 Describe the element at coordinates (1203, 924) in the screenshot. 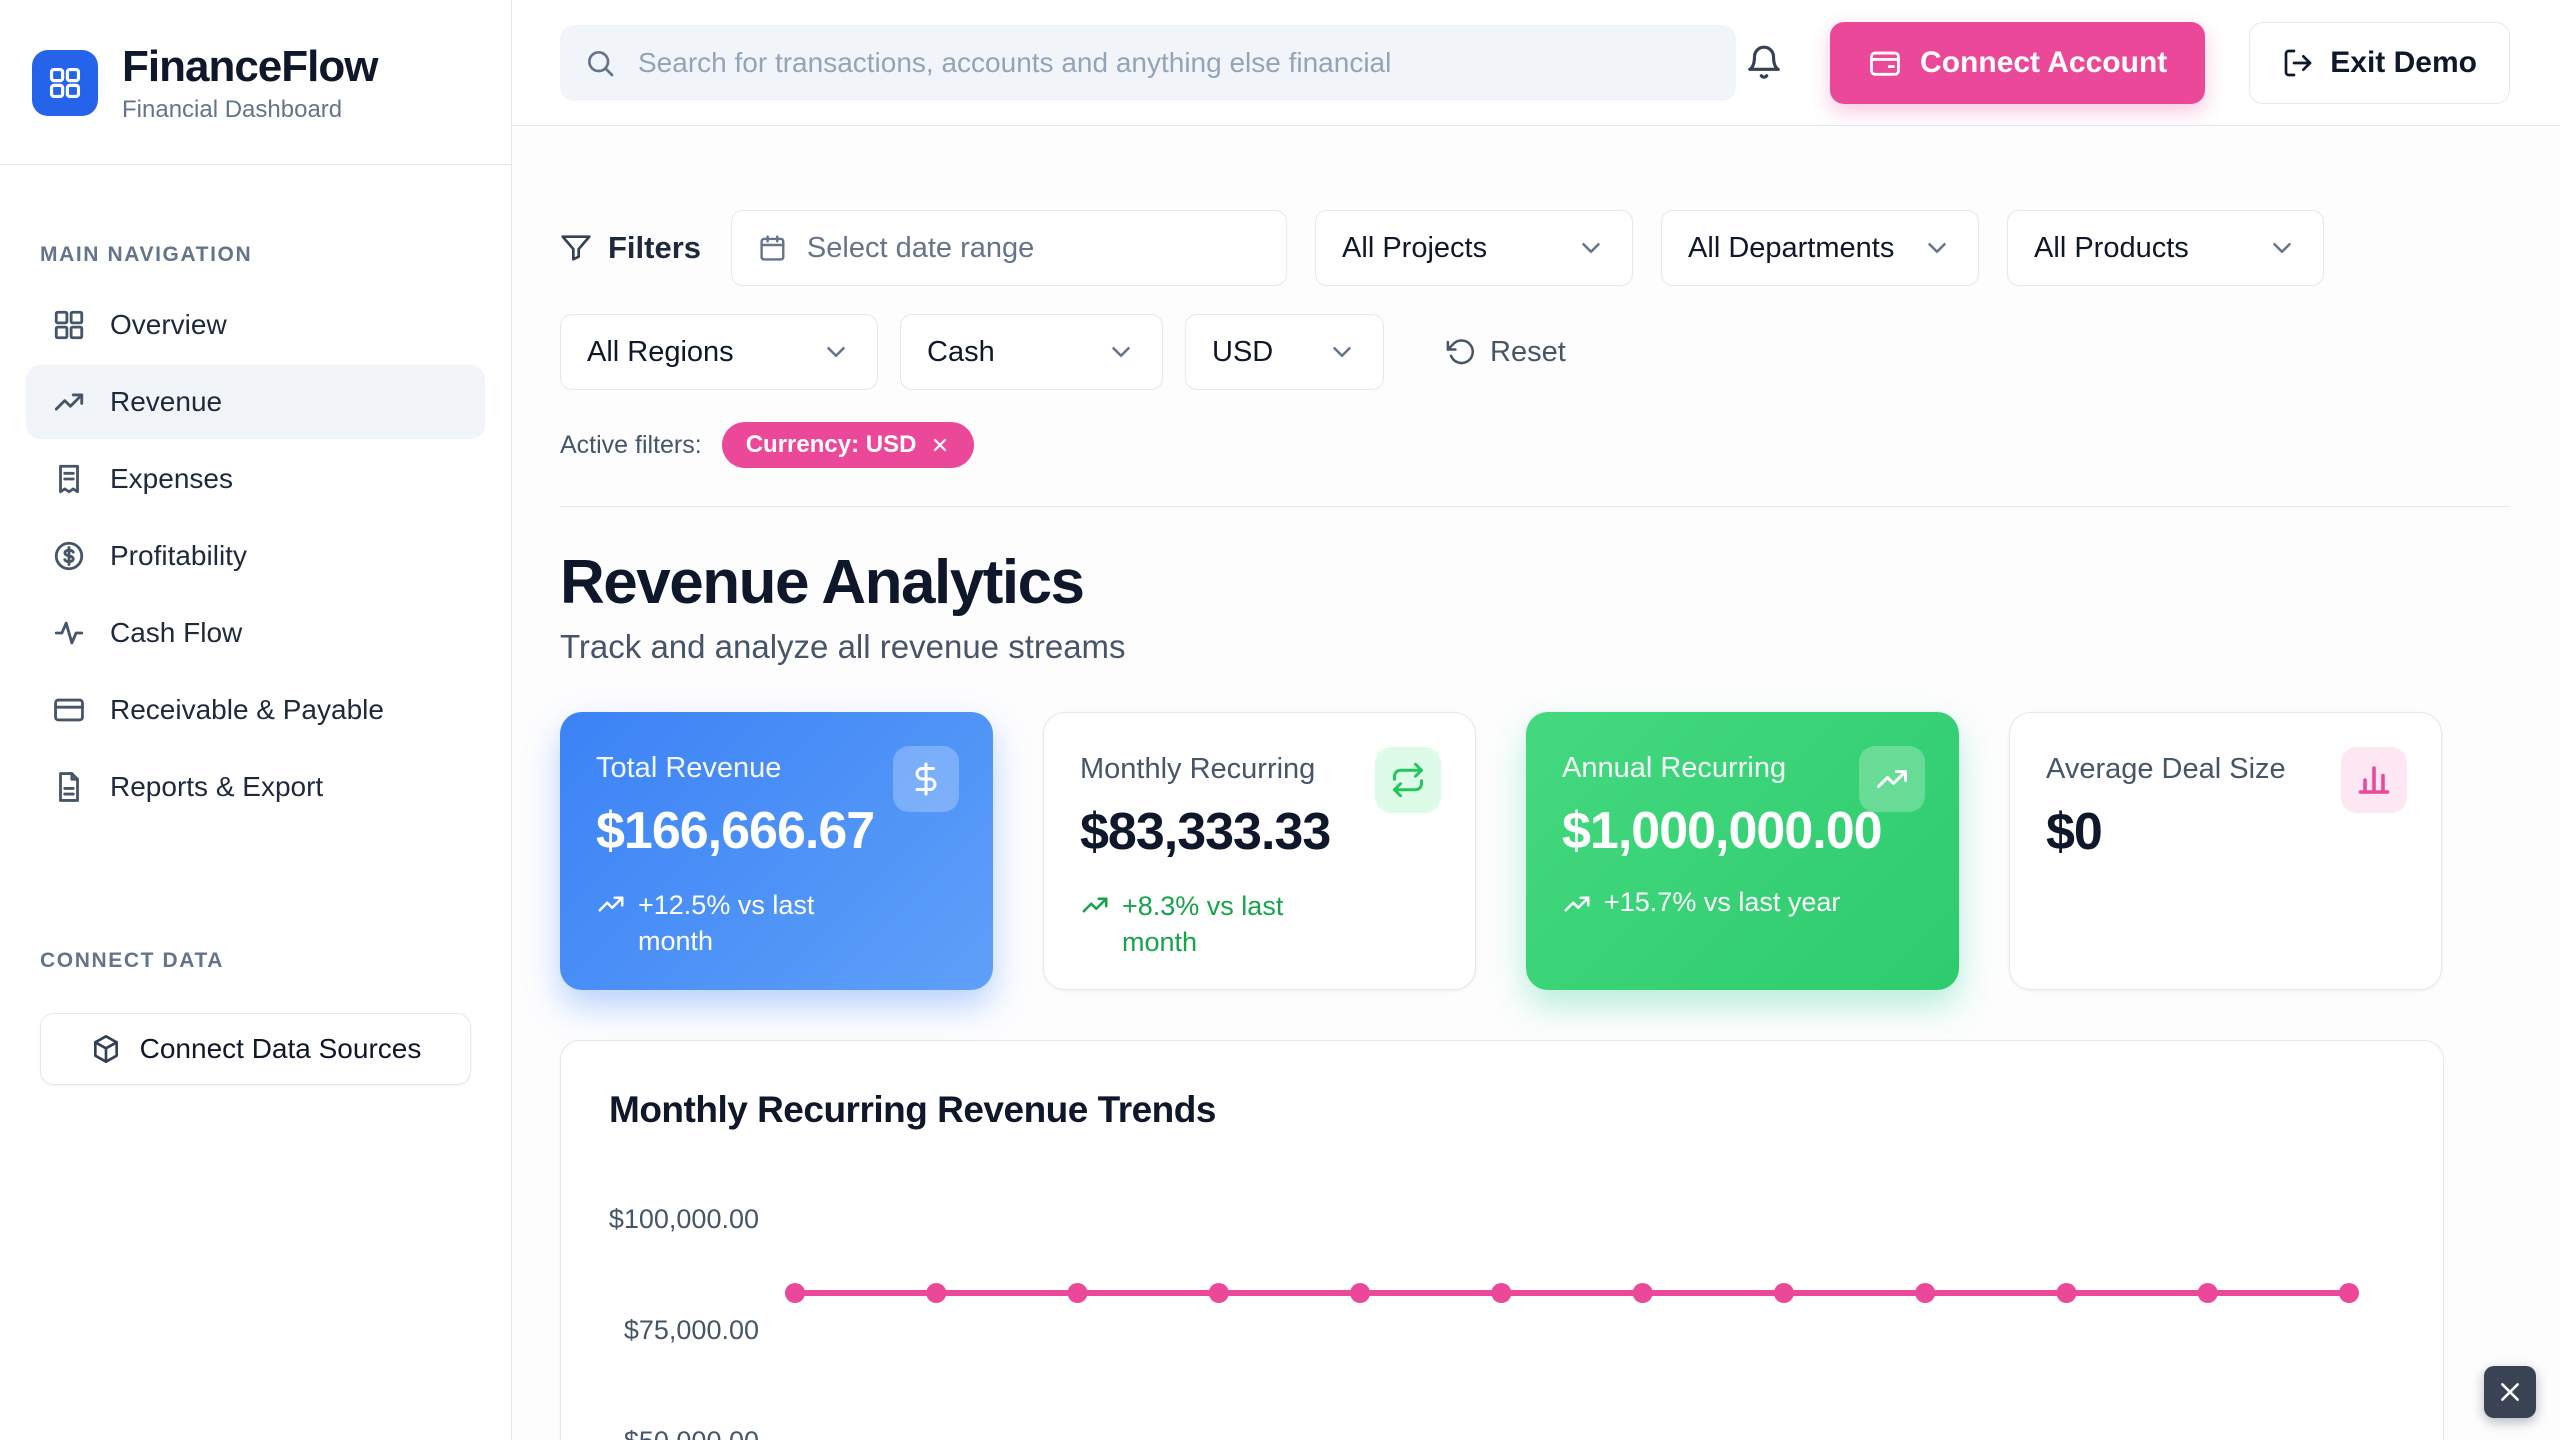

I see `stat-delta-text: +8.3% vs last month` at that location.